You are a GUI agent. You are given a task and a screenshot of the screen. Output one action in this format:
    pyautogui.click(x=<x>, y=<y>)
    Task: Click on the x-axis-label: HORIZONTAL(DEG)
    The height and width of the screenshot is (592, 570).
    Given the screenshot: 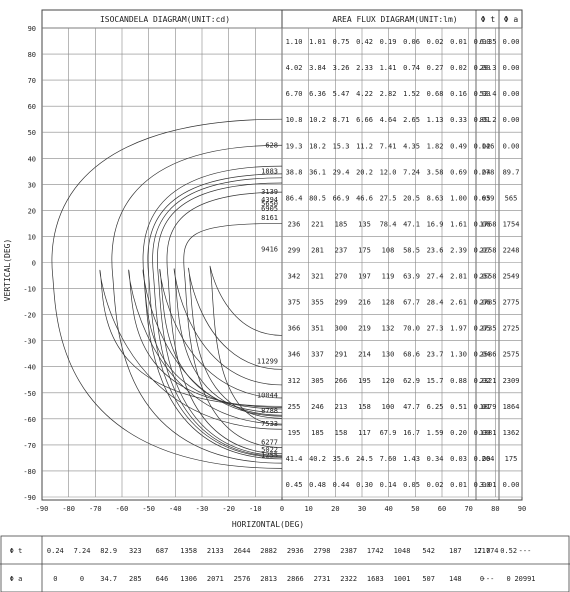 What is the action you would take?
    pyautogui.click(x=268, y=524)
    